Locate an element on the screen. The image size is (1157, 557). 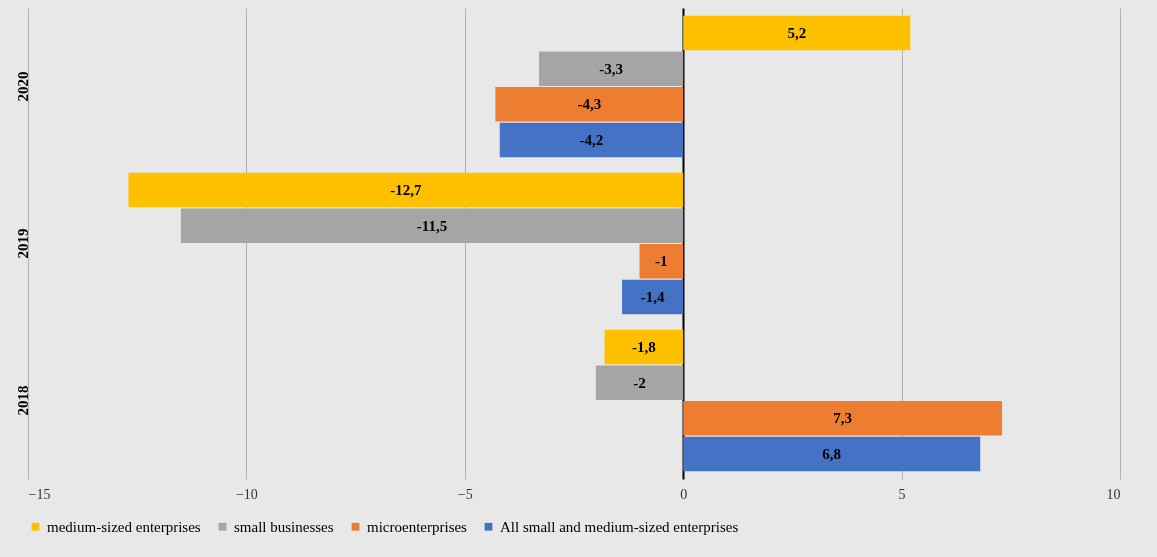
y-tick-label: 2019 is located at coordinates (22, 243).